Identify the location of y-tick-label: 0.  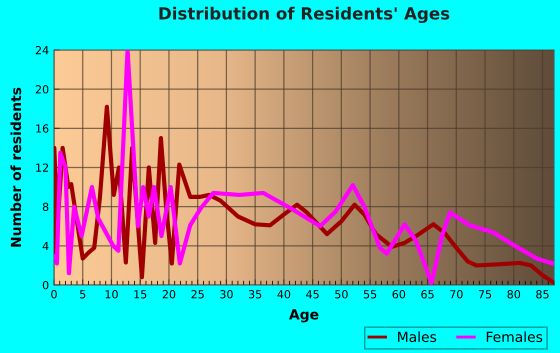
(45, 285).